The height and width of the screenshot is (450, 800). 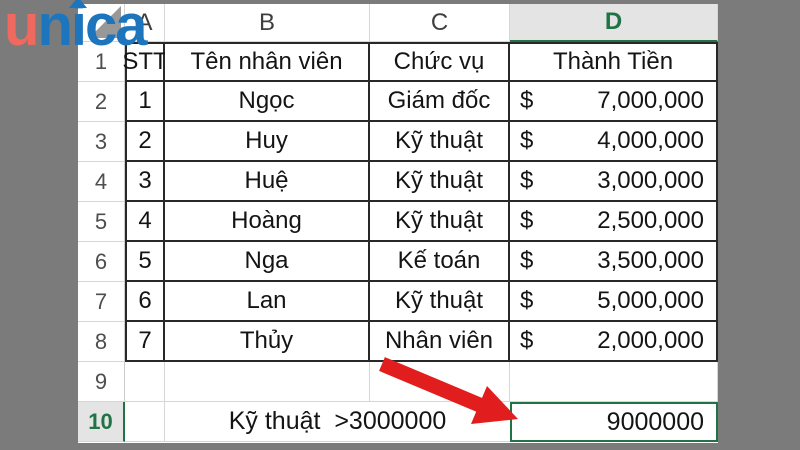 What do you see at coordinates (337, 422) in the screenshot?
I see `criteria-cell: Kỹ thuật >3000000` at bounding box center [337, 422].